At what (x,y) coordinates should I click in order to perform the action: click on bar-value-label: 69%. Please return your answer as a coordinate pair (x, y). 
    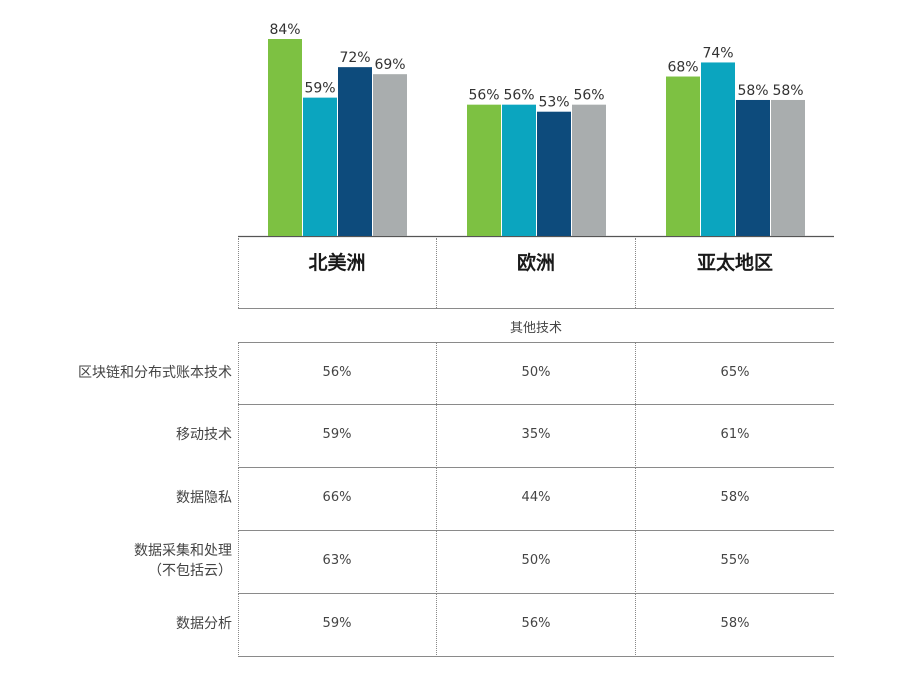
    Looking at the image, I should click on (389, 65).